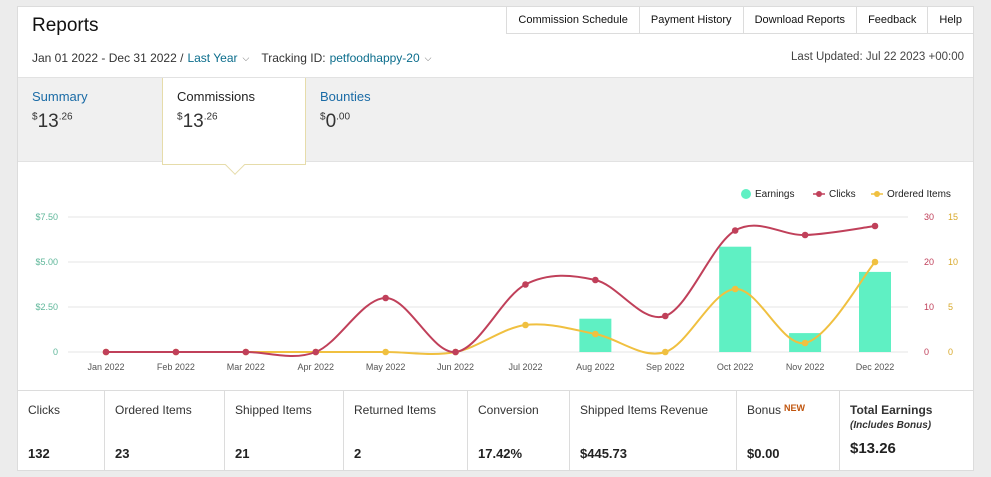 The width and height of the screenshot is (991, 477). I want to click on stat-conversion: Conversion 17.42%, so click(519, 431).